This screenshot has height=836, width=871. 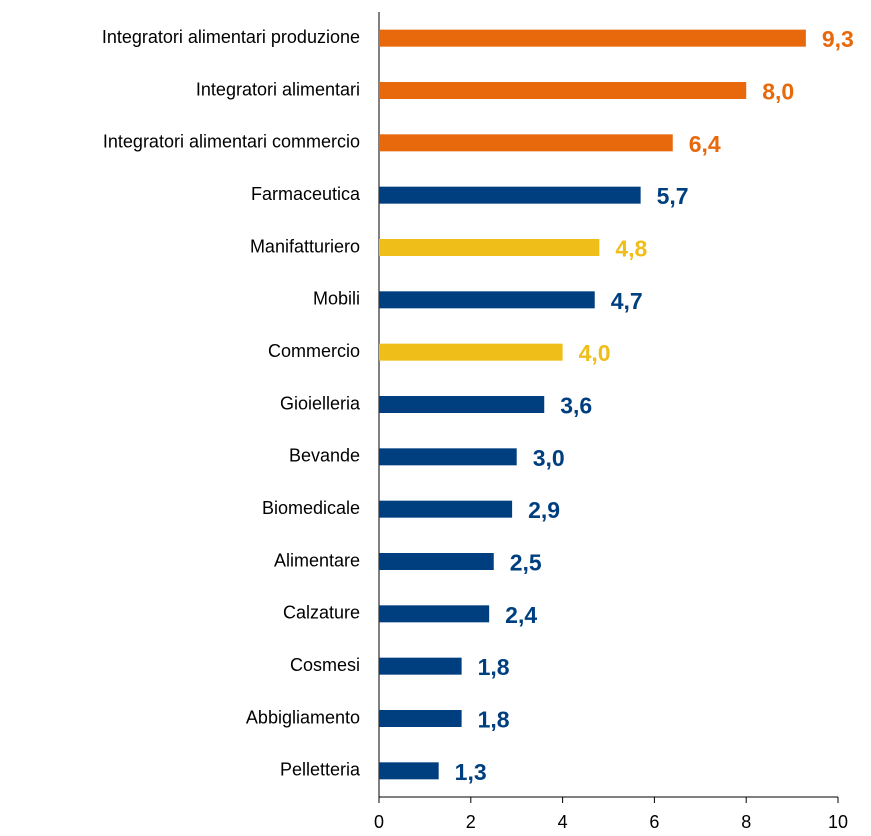 What do you see at coordinates (336, 299) in the screenshot?
I see `category-label: Mobili` at bounding box center [336, 299].